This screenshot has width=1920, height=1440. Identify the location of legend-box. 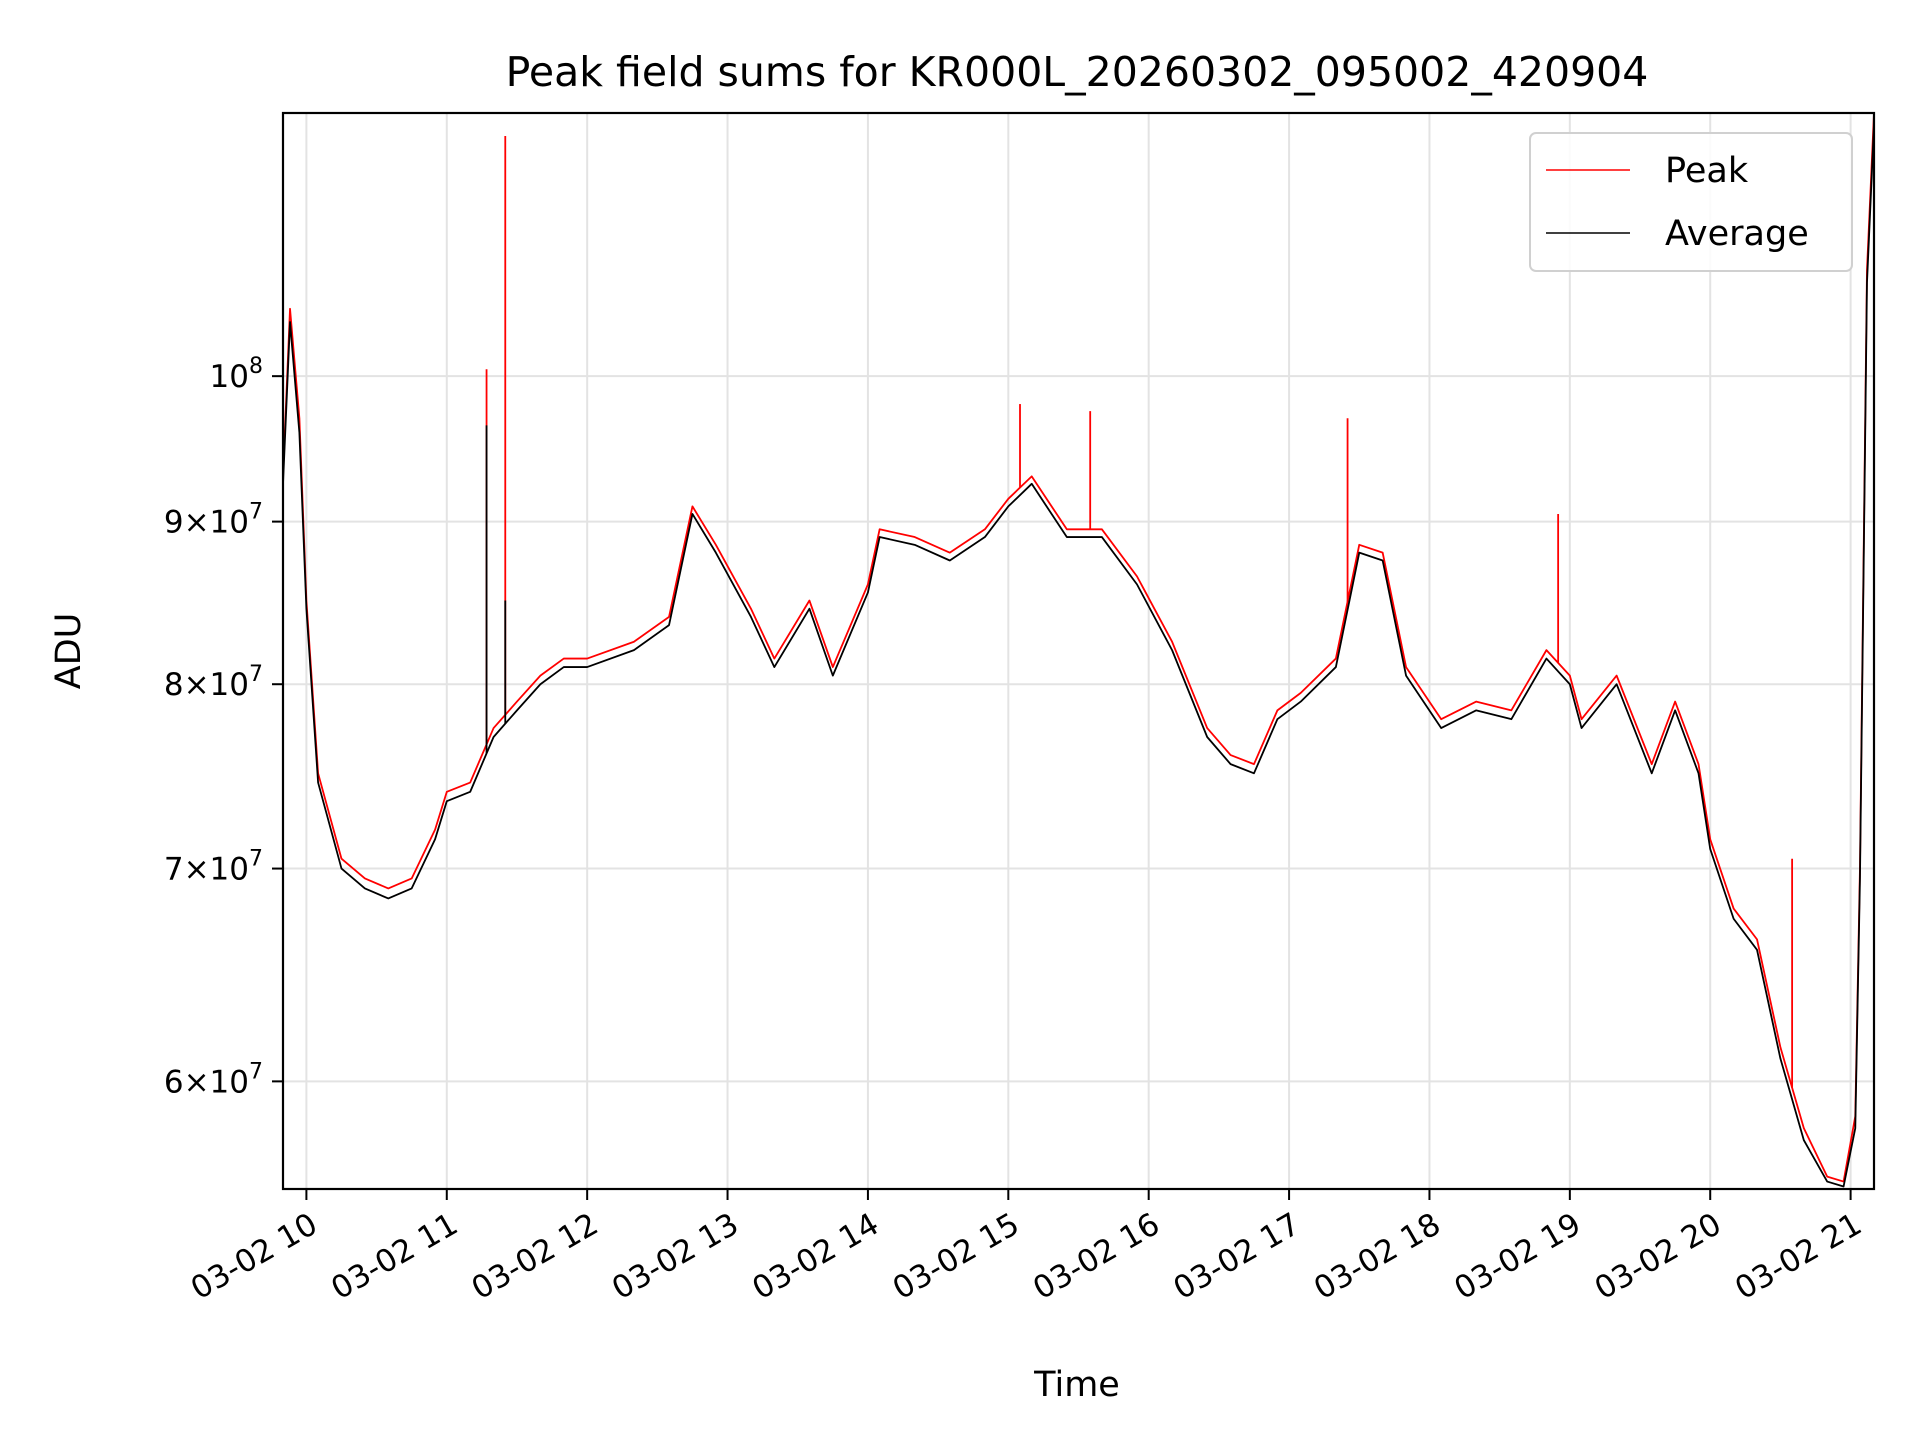
(1691, 202).